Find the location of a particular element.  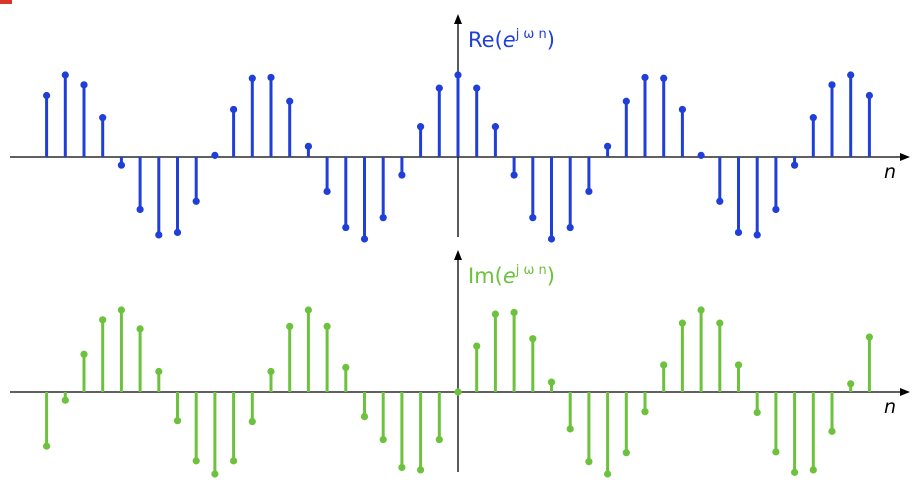

real-y-axis-arrow is located at coordinates (458, 19).